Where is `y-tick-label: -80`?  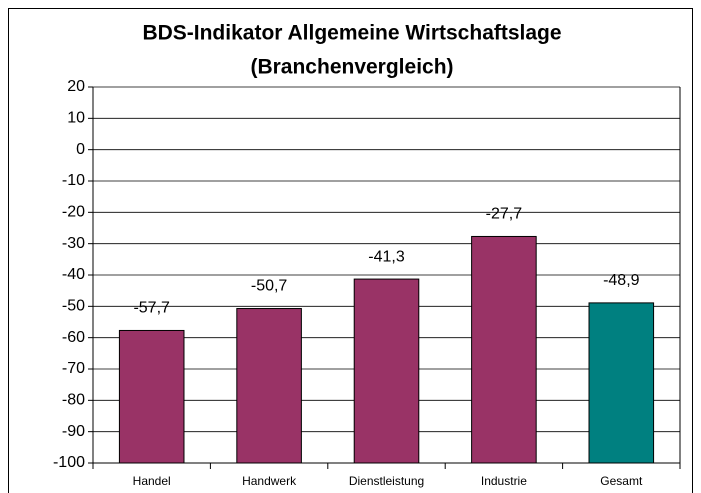
y-tick-label: -80 is located at coordinates (73, 400).